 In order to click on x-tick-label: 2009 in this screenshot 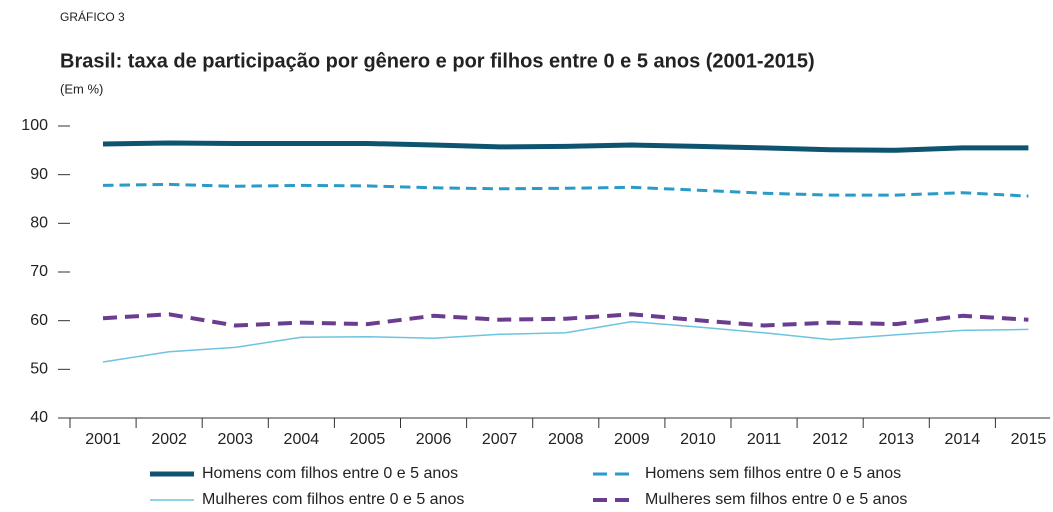, I will do `click(632, 439)`.